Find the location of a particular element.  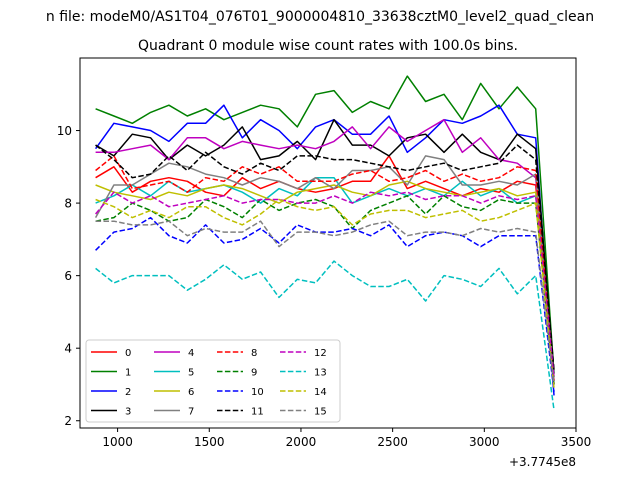

legend-box is located at coordinates (213, 381).